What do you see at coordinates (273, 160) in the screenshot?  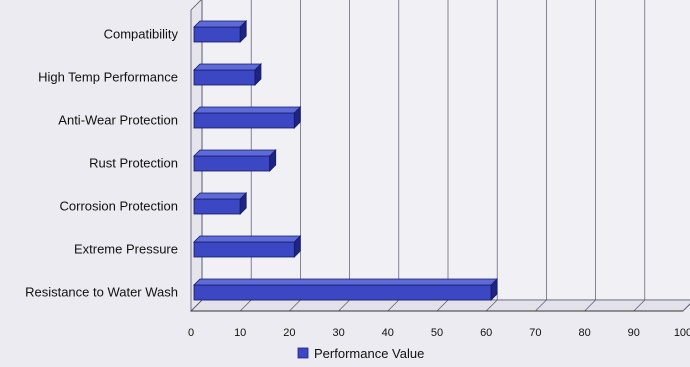 I see `bar-end-rust-protection` at bounding box center [273, 160].